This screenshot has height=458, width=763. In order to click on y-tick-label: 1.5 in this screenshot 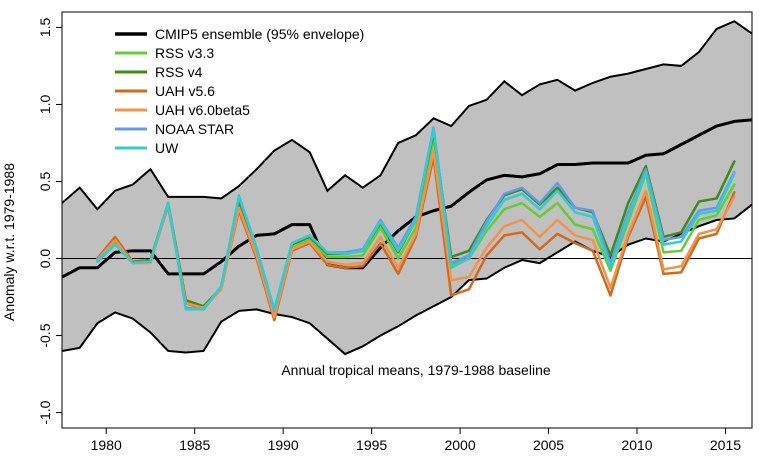, I will do `click(45, 27)`.